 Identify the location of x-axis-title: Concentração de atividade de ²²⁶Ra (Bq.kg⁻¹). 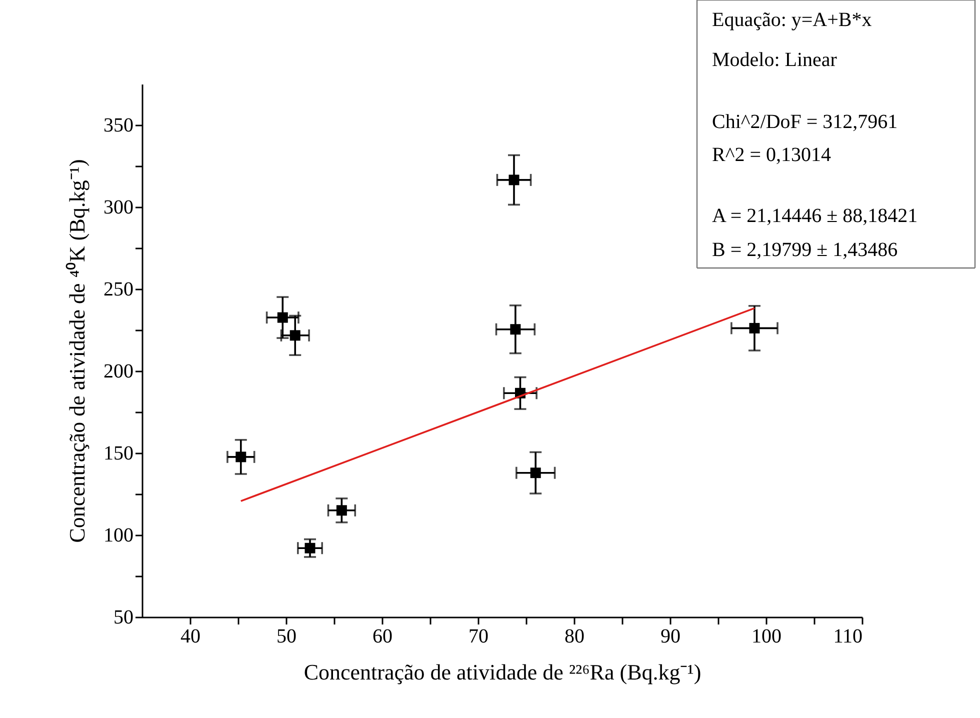
(503, 672).